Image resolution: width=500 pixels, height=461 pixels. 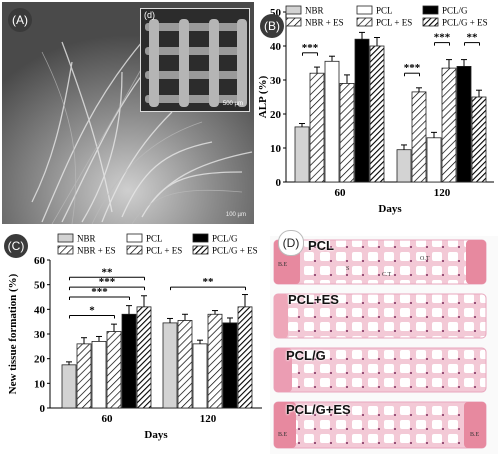 What do you see at coordinates (313, 299) in the screenshot?
I see `sample-label-pcl-es: PCL+ES` at bounding box center [313, 299].